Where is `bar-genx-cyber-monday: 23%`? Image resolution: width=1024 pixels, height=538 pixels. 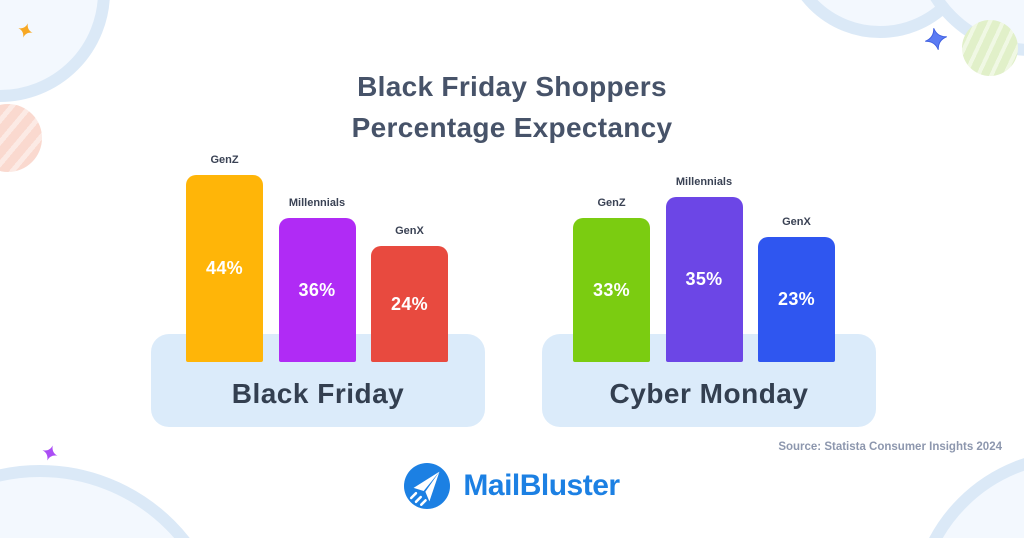 bar-genx-cyber-monday: 23% is located at coordinates (796, 299).